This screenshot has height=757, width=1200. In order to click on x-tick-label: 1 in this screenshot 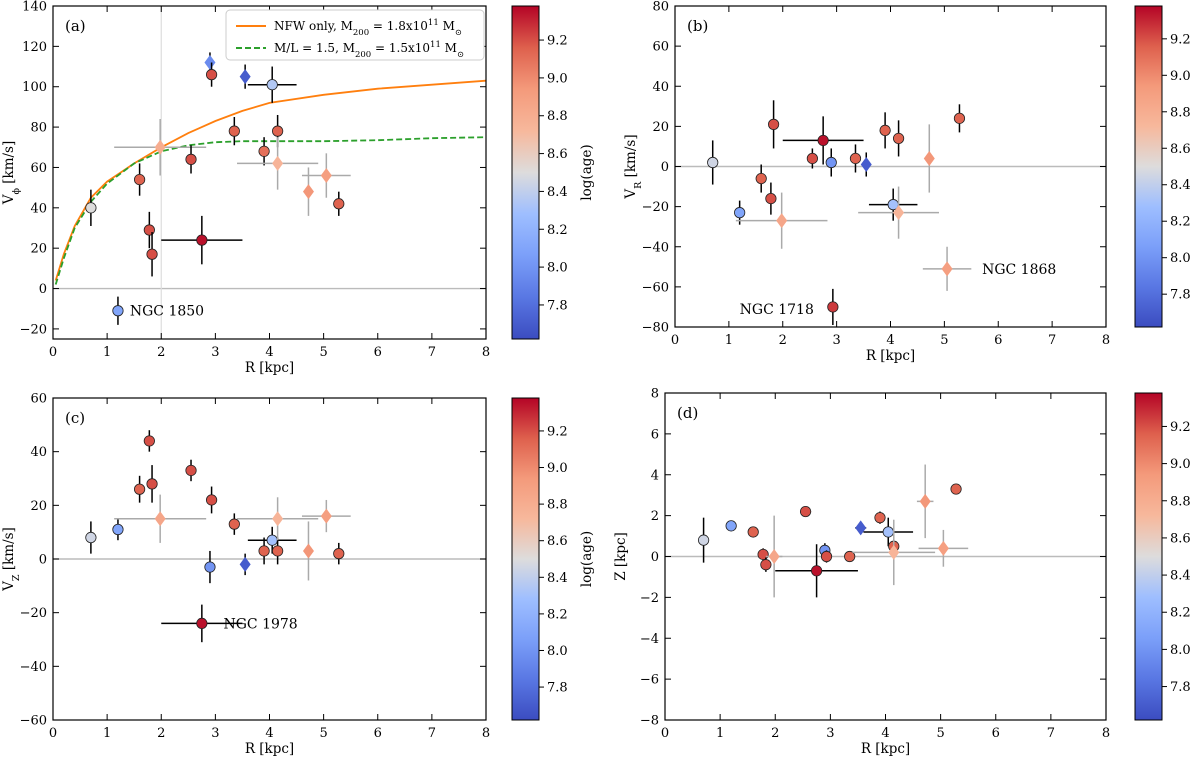, I will do `click(720, 733)`.